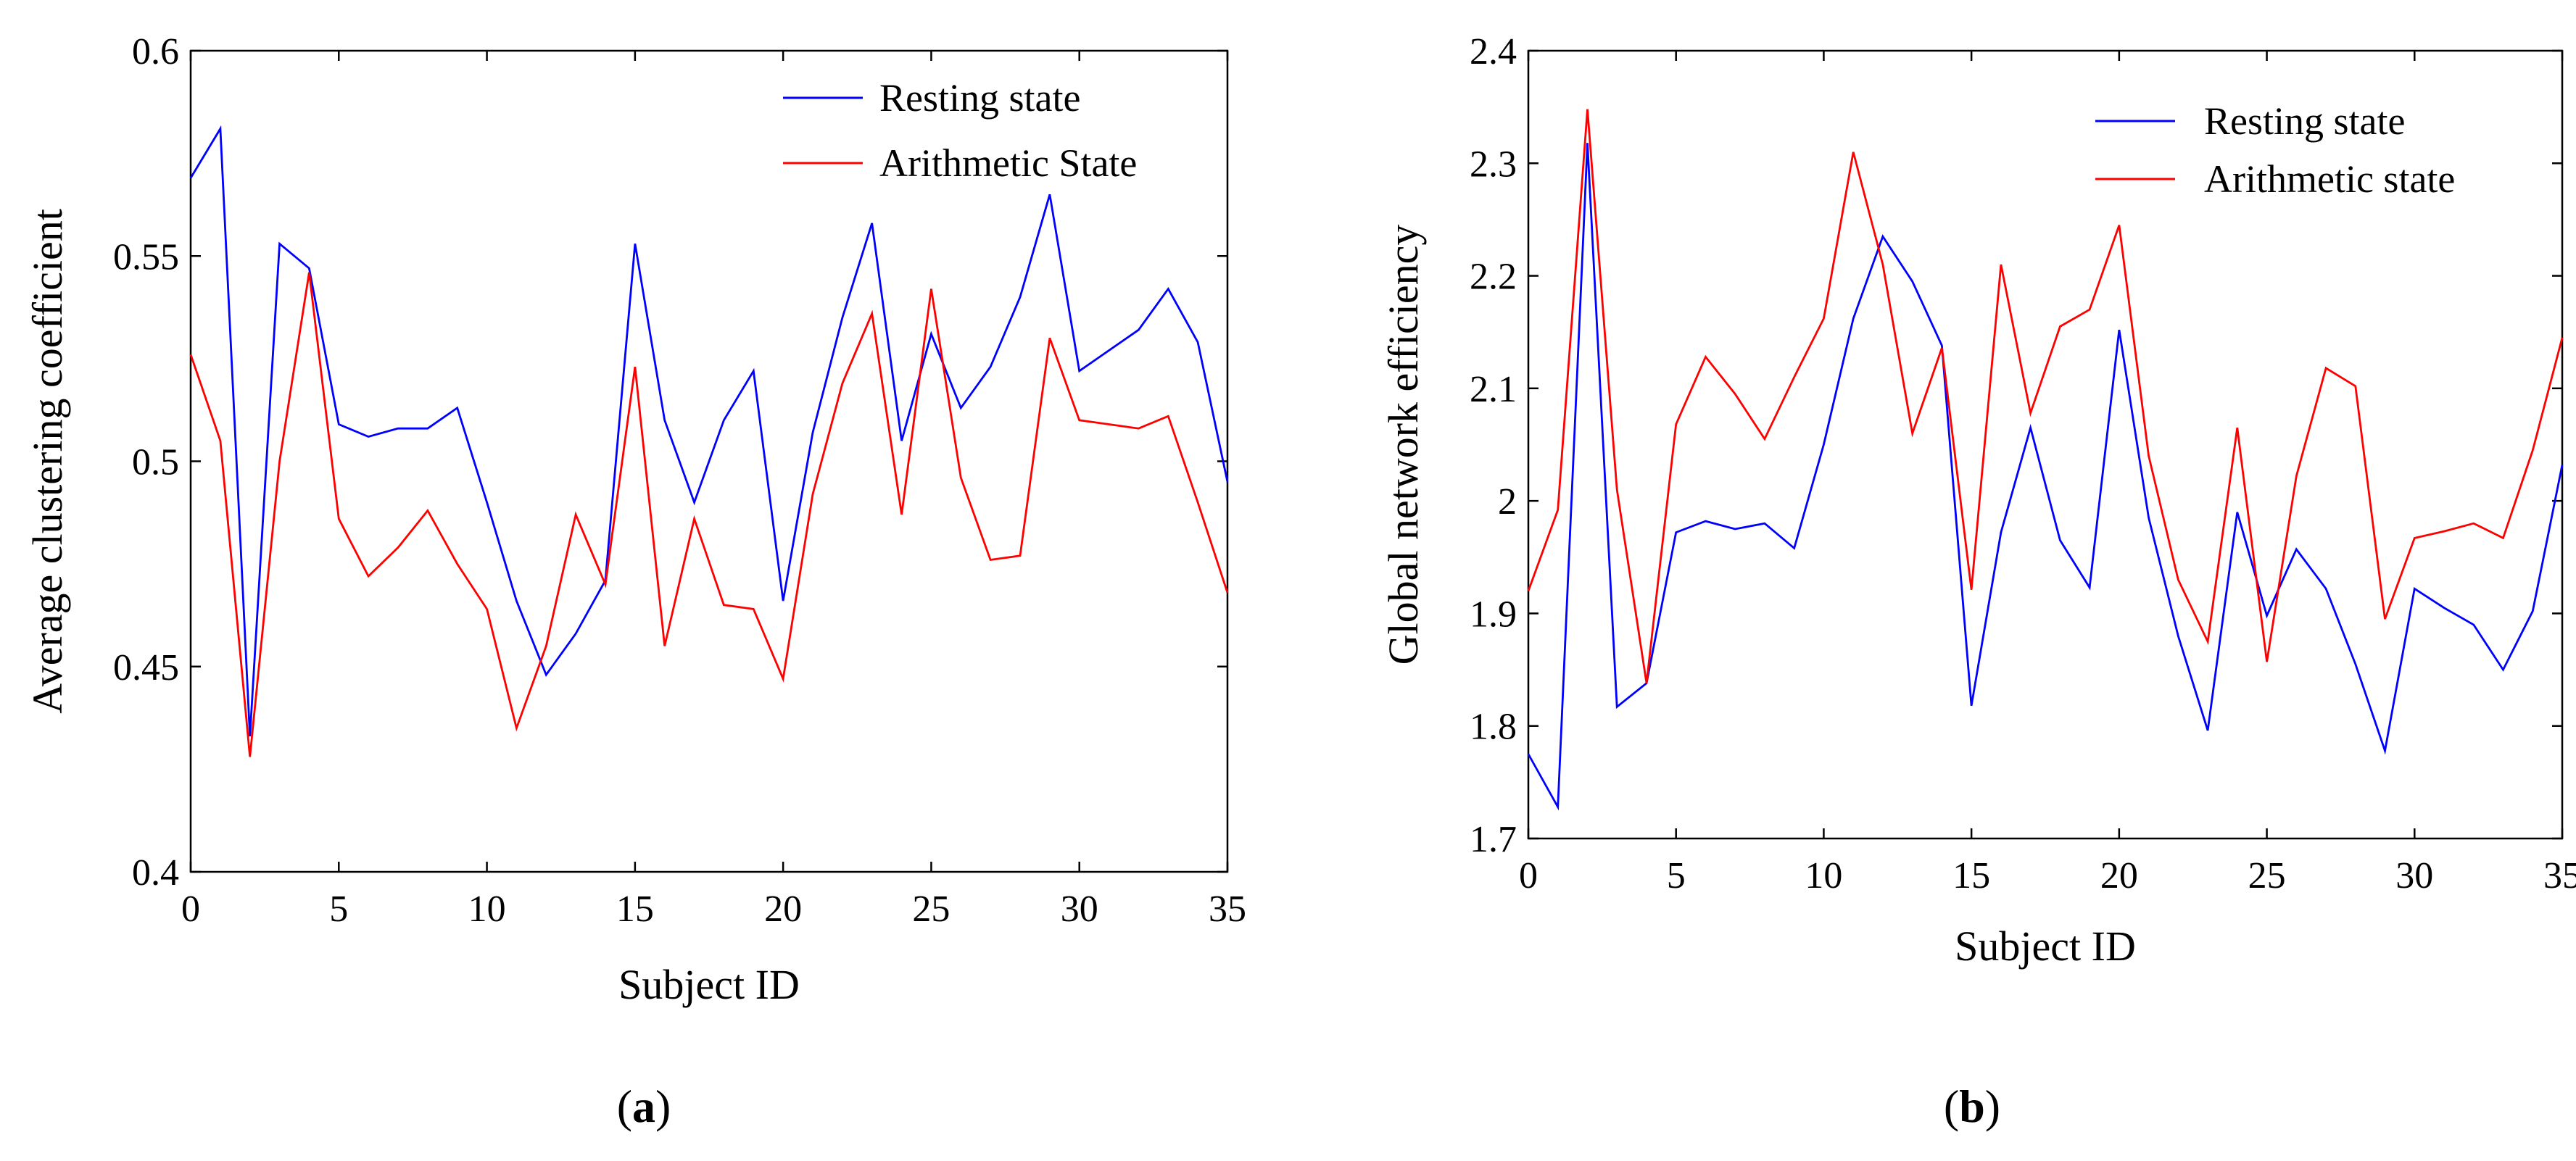 Image resolution: width=2576 pixels, height=1161 pixels. Describe the element at coordinates (2267, 875) in the screenshot. I see `panel-b-x-tick-label: 25` at that location.